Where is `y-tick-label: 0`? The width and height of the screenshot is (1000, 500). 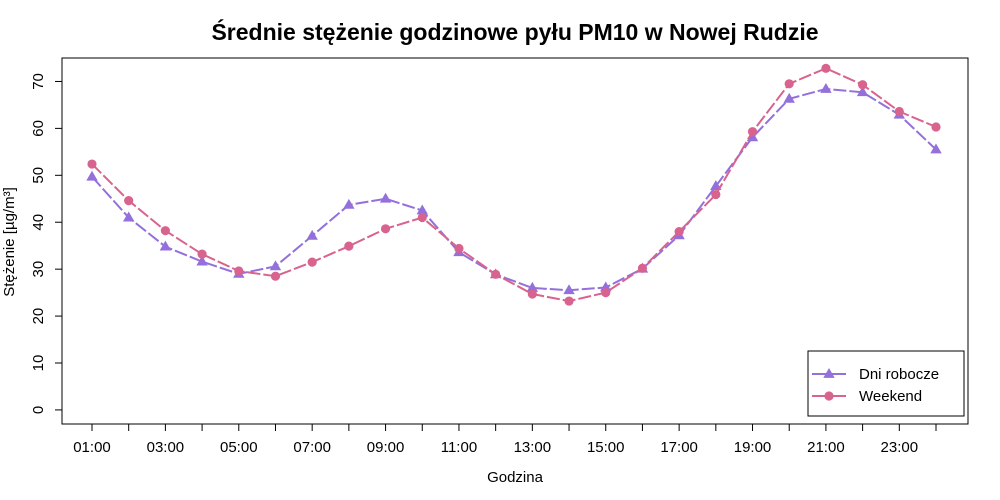
y-tick-label: 0 is located at coordinates (38, 410).